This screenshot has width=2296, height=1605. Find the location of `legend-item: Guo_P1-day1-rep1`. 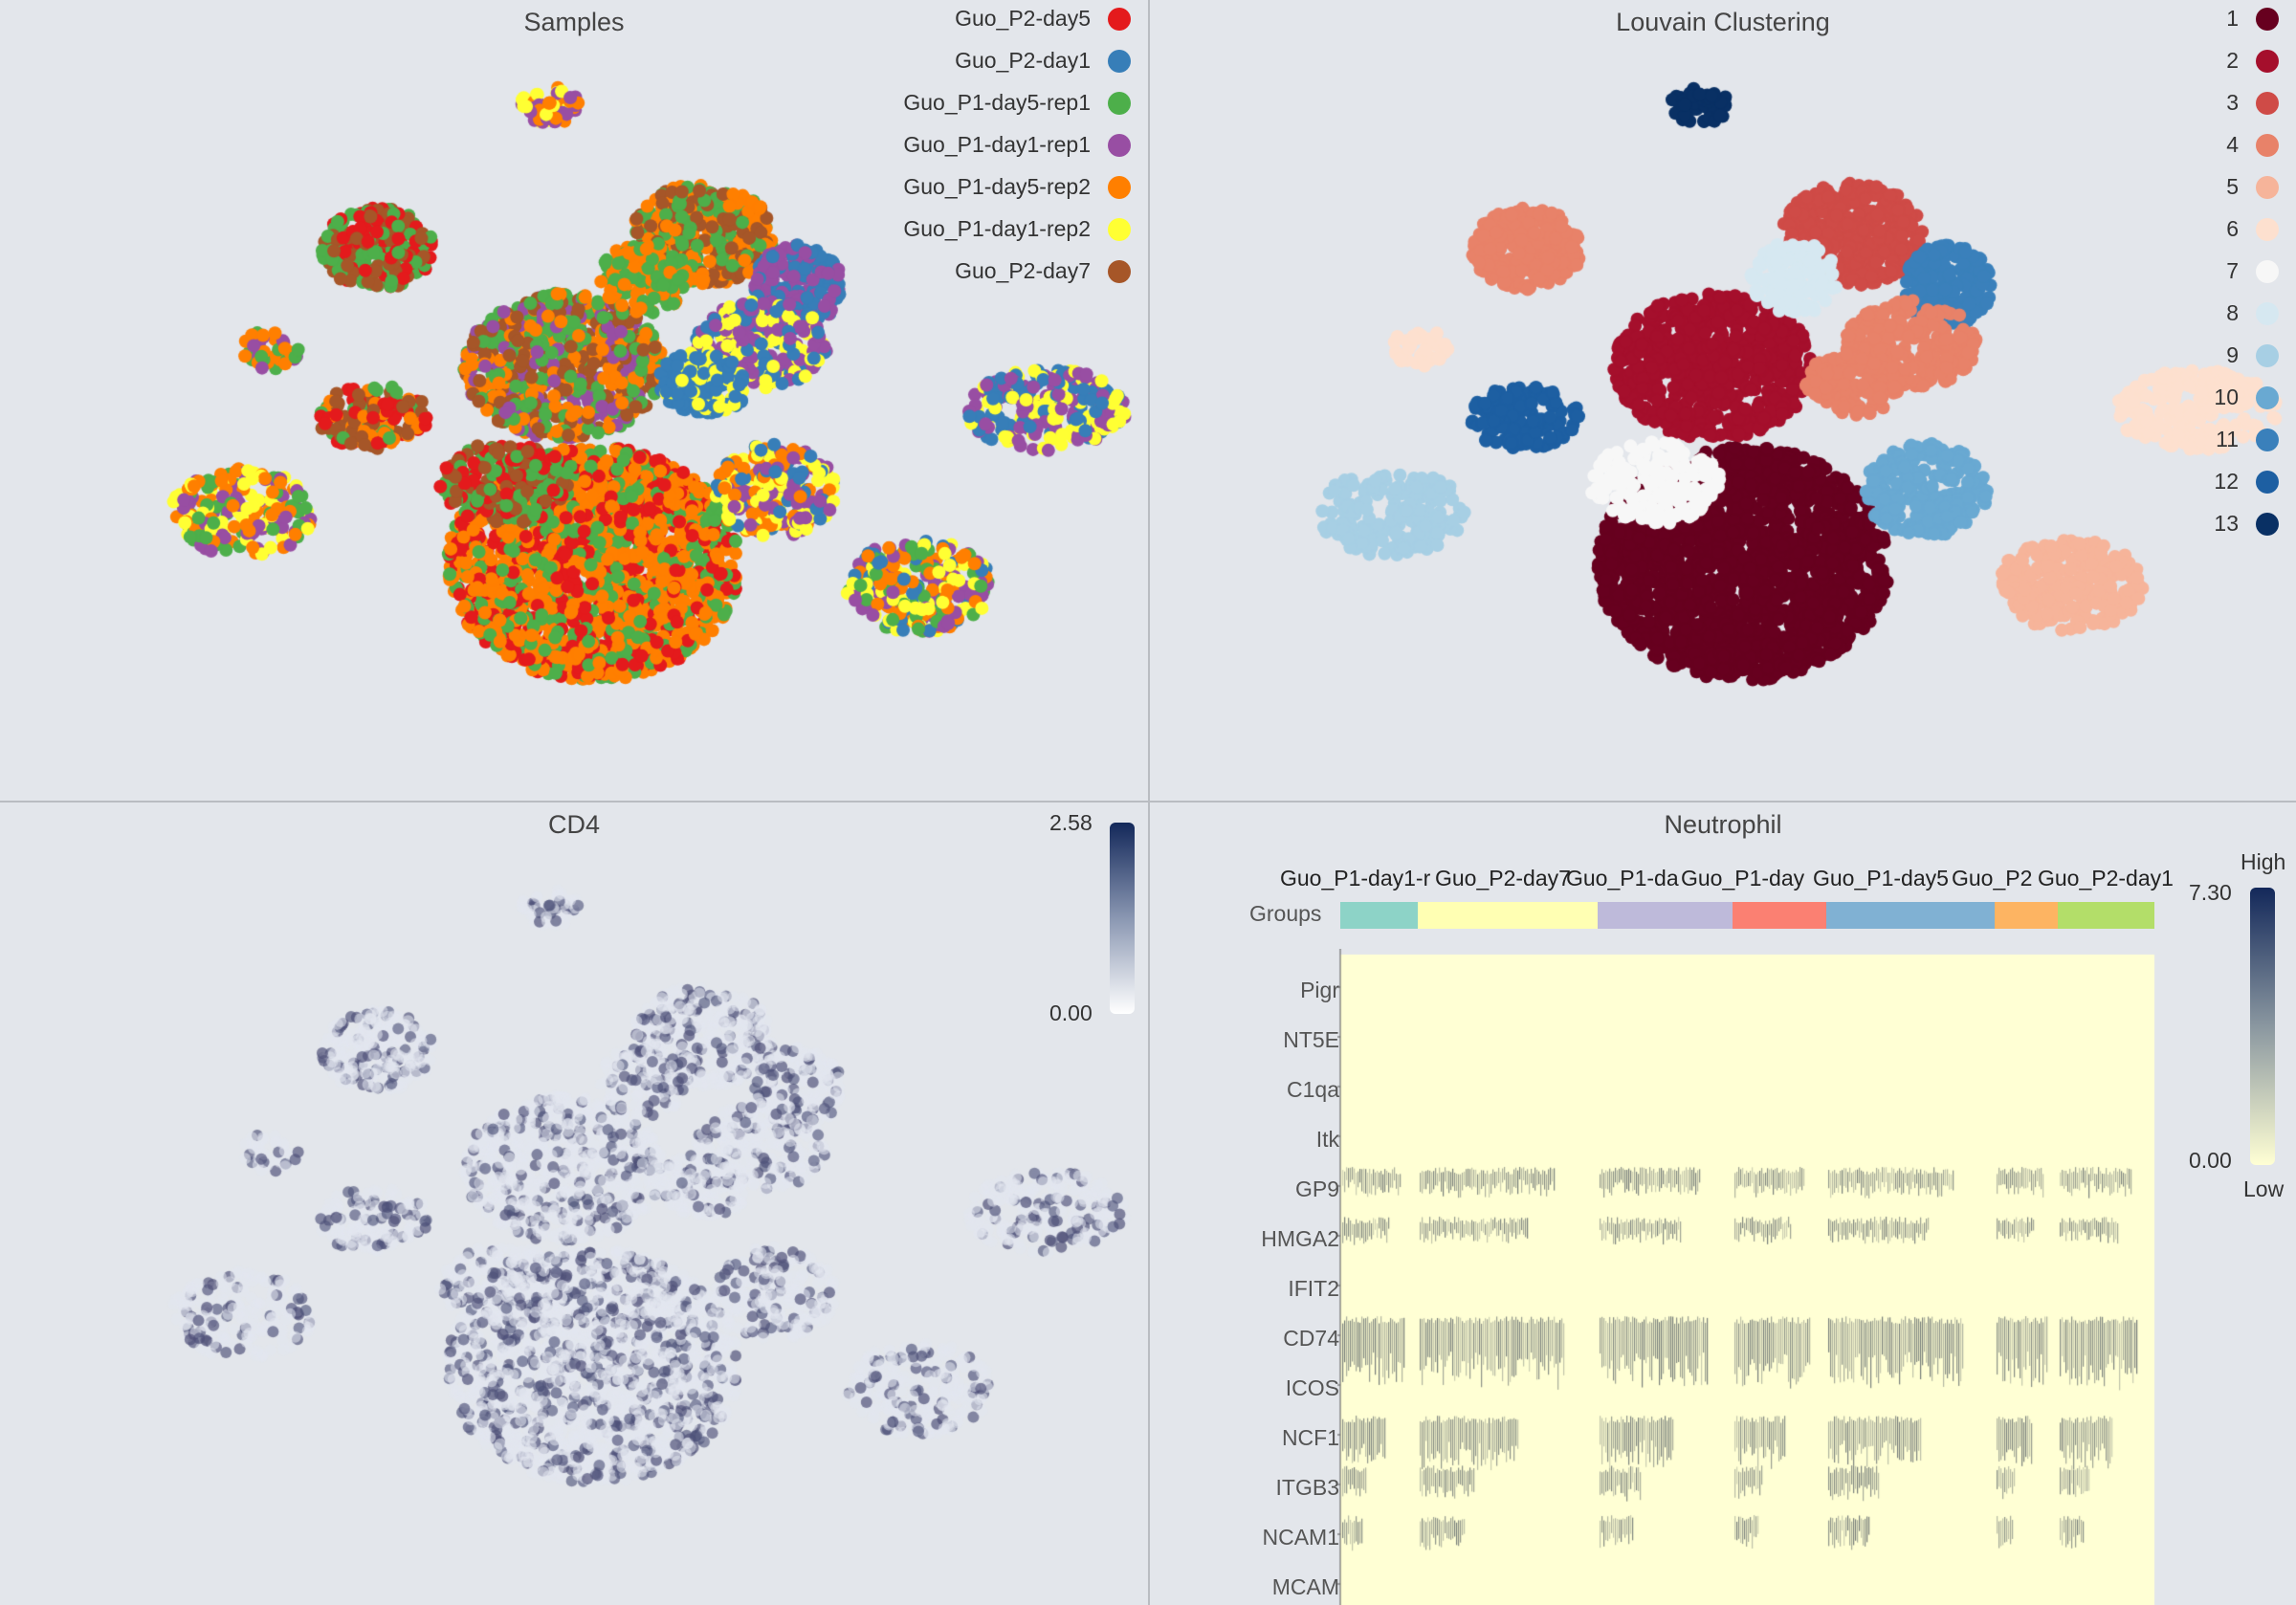

legend-item: Guo_P1-day1-rep1 is located at coordinates (1017, 145).